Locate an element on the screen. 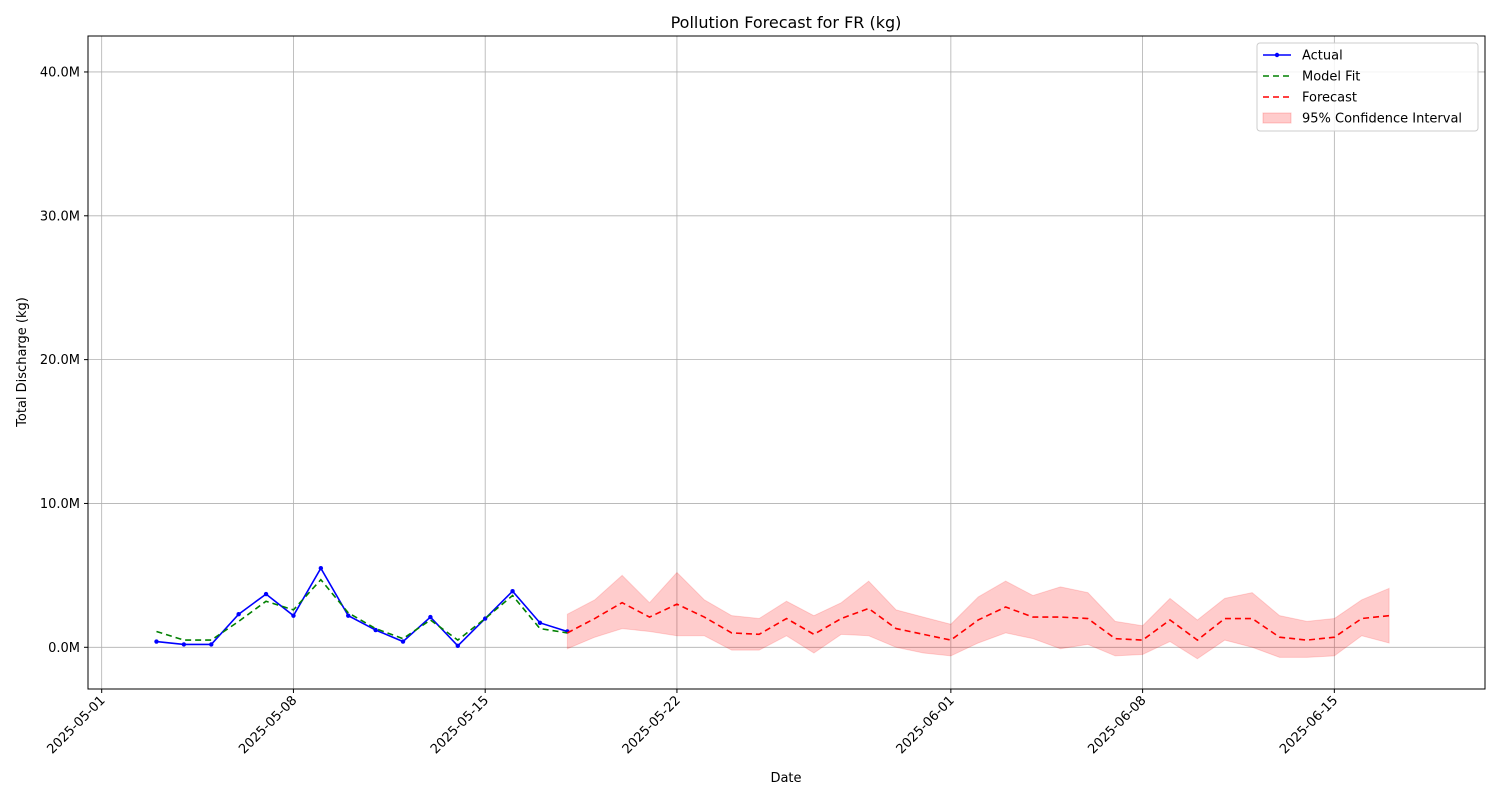 This screenshot has height=800, width=1500. y-tick-label: 40.0M is located at coordinates (60, 72).